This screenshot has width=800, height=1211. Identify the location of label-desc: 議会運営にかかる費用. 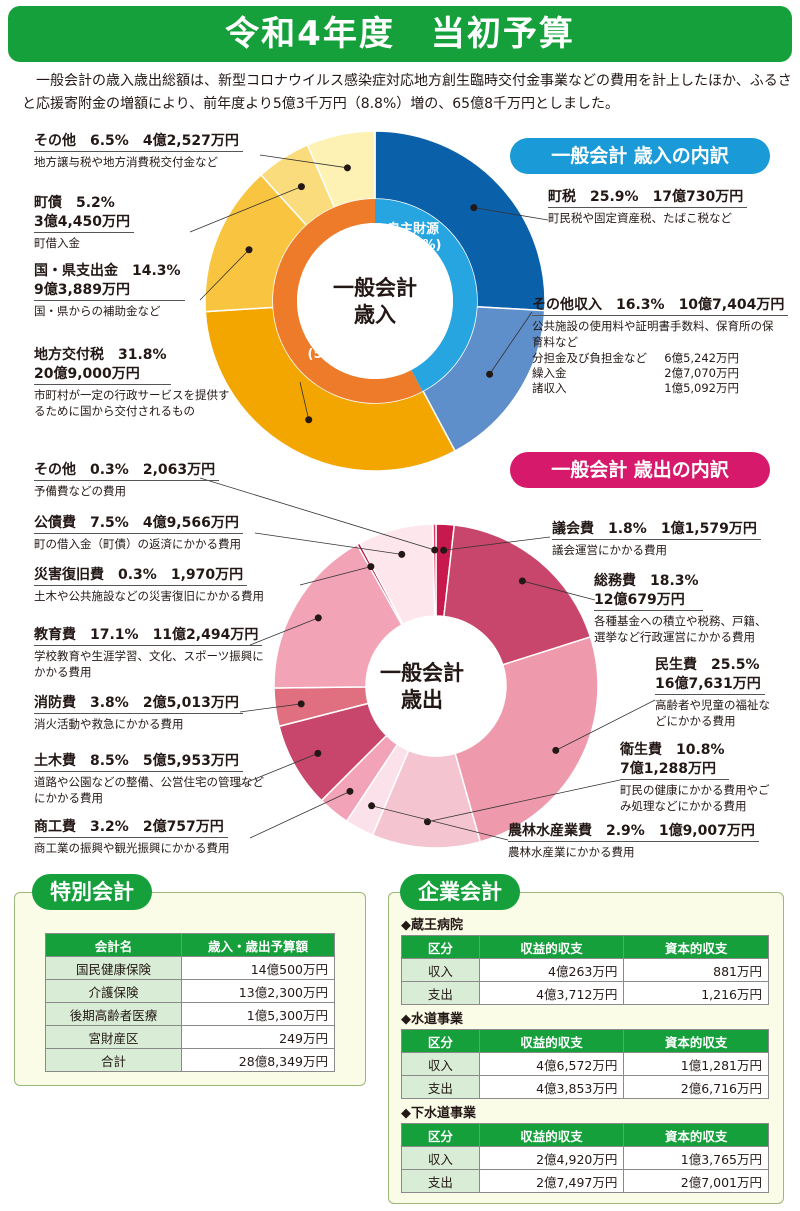
(609, 550).